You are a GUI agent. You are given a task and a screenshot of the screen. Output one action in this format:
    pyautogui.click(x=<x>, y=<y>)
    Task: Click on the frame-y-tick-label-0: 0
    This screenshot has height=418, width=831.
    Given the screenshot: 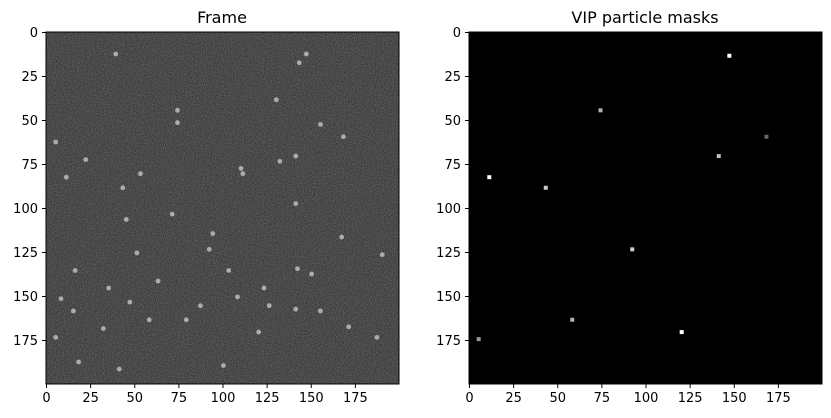 What is the action you would take?
    pyautogui.click(x=34, y=33)
    